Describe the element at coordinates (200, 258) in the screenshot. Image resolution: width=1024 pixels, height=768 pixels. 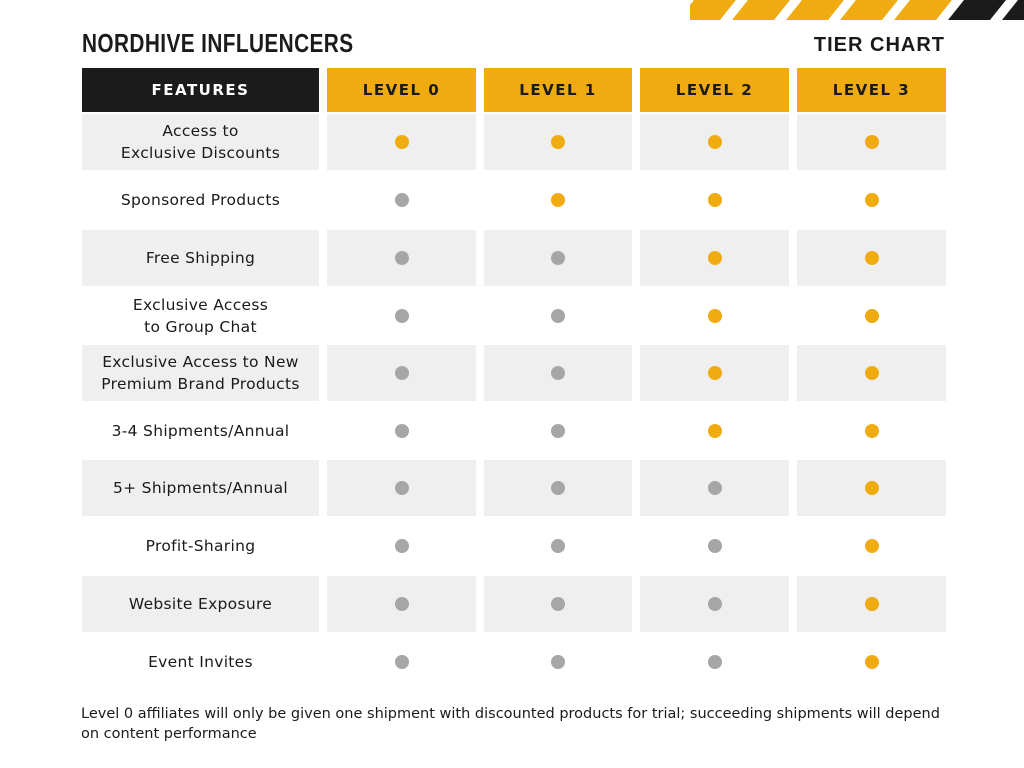
I see `feature-label: Free Shipping` at that location.